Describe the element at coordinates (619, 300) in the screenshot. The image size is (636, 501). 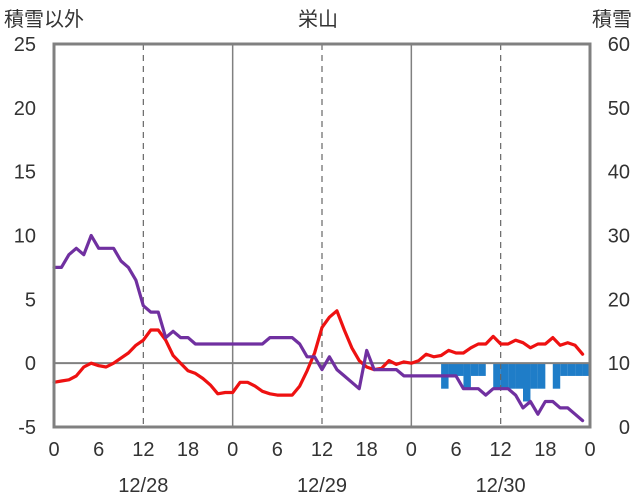
I see `right-tick-label: 20` at that location.